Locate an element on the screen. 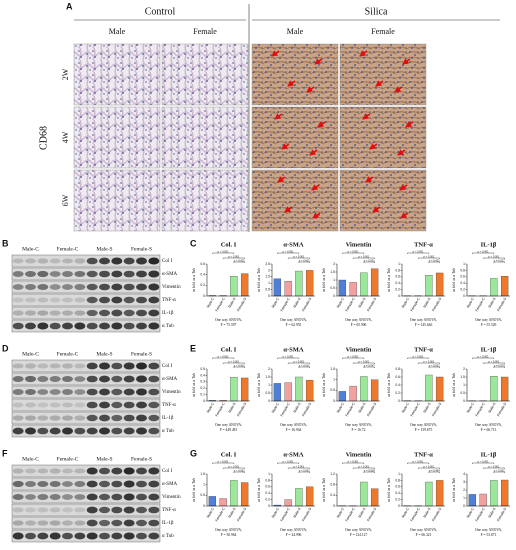 The image size is (516, 550). stats-note: One way ANOVA, is located at coordinates (228, 425).